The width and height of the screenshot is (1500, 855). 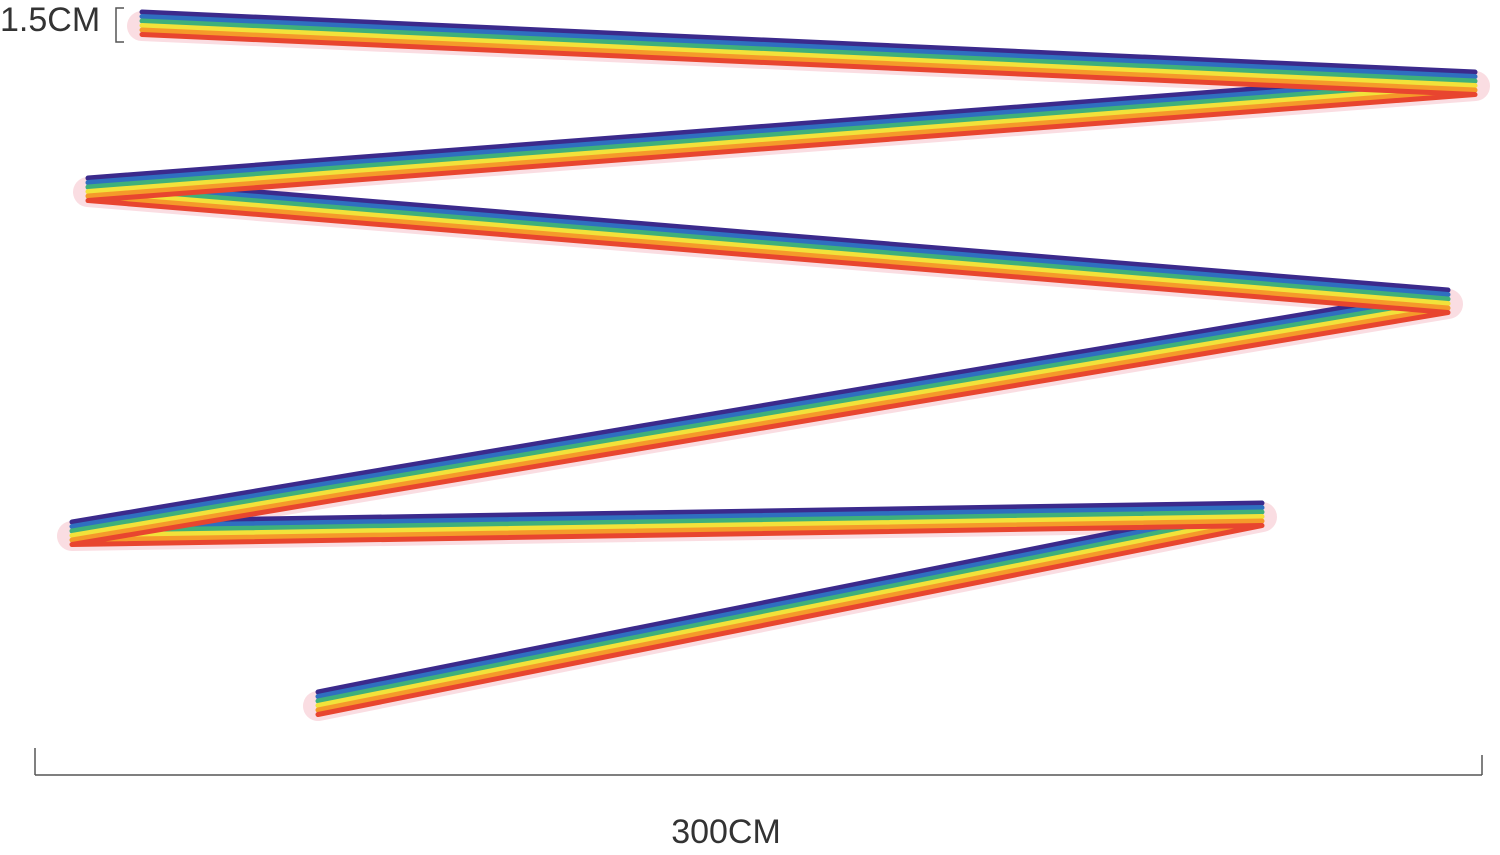 I want to click on width-label: 1.5CM, so click(x=50, y=20).